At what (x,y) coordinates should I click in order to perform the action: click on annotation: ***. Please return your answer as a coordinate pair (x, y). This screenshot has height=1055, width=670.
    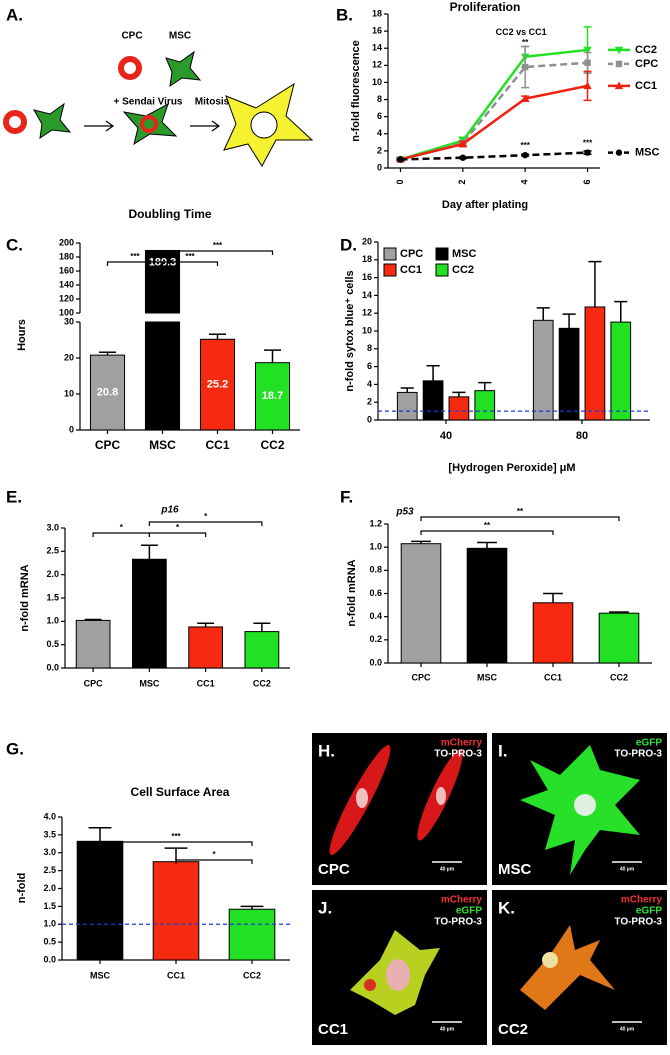
    Looking at the image, I should click on (588, 142).